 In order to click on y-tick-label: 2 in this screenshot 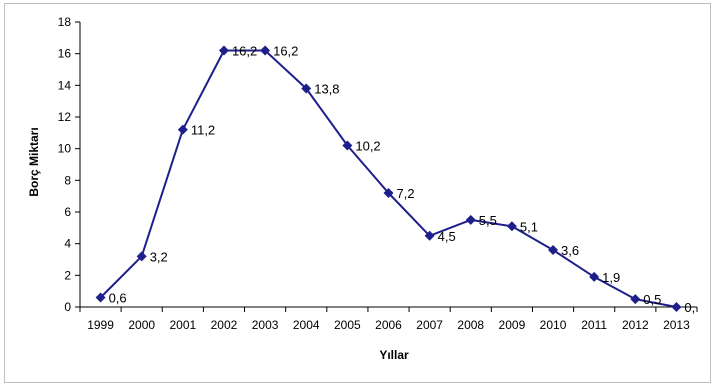, I will do `click(67, 275)`.